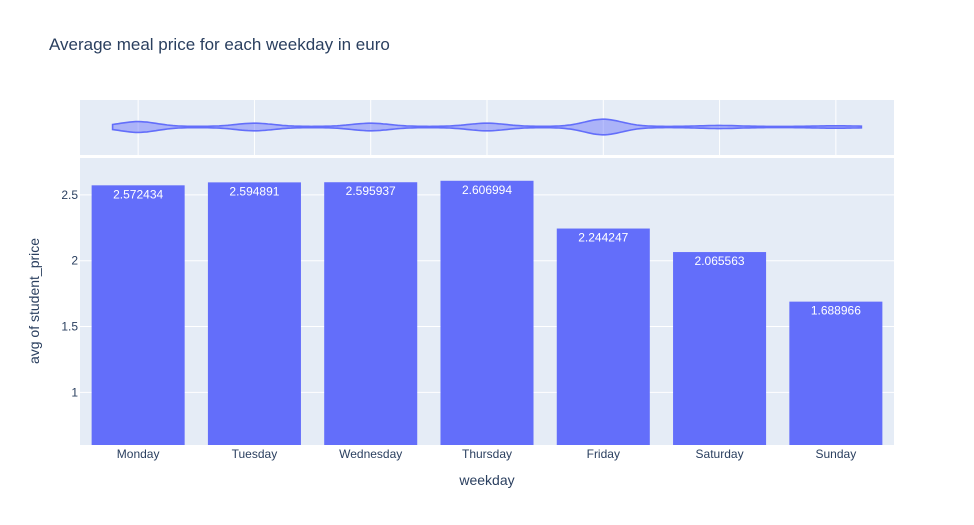  Describe the element at coordinates (487, 190) in the screenshot. I see `bar-value-label: 2.606994` at that location.